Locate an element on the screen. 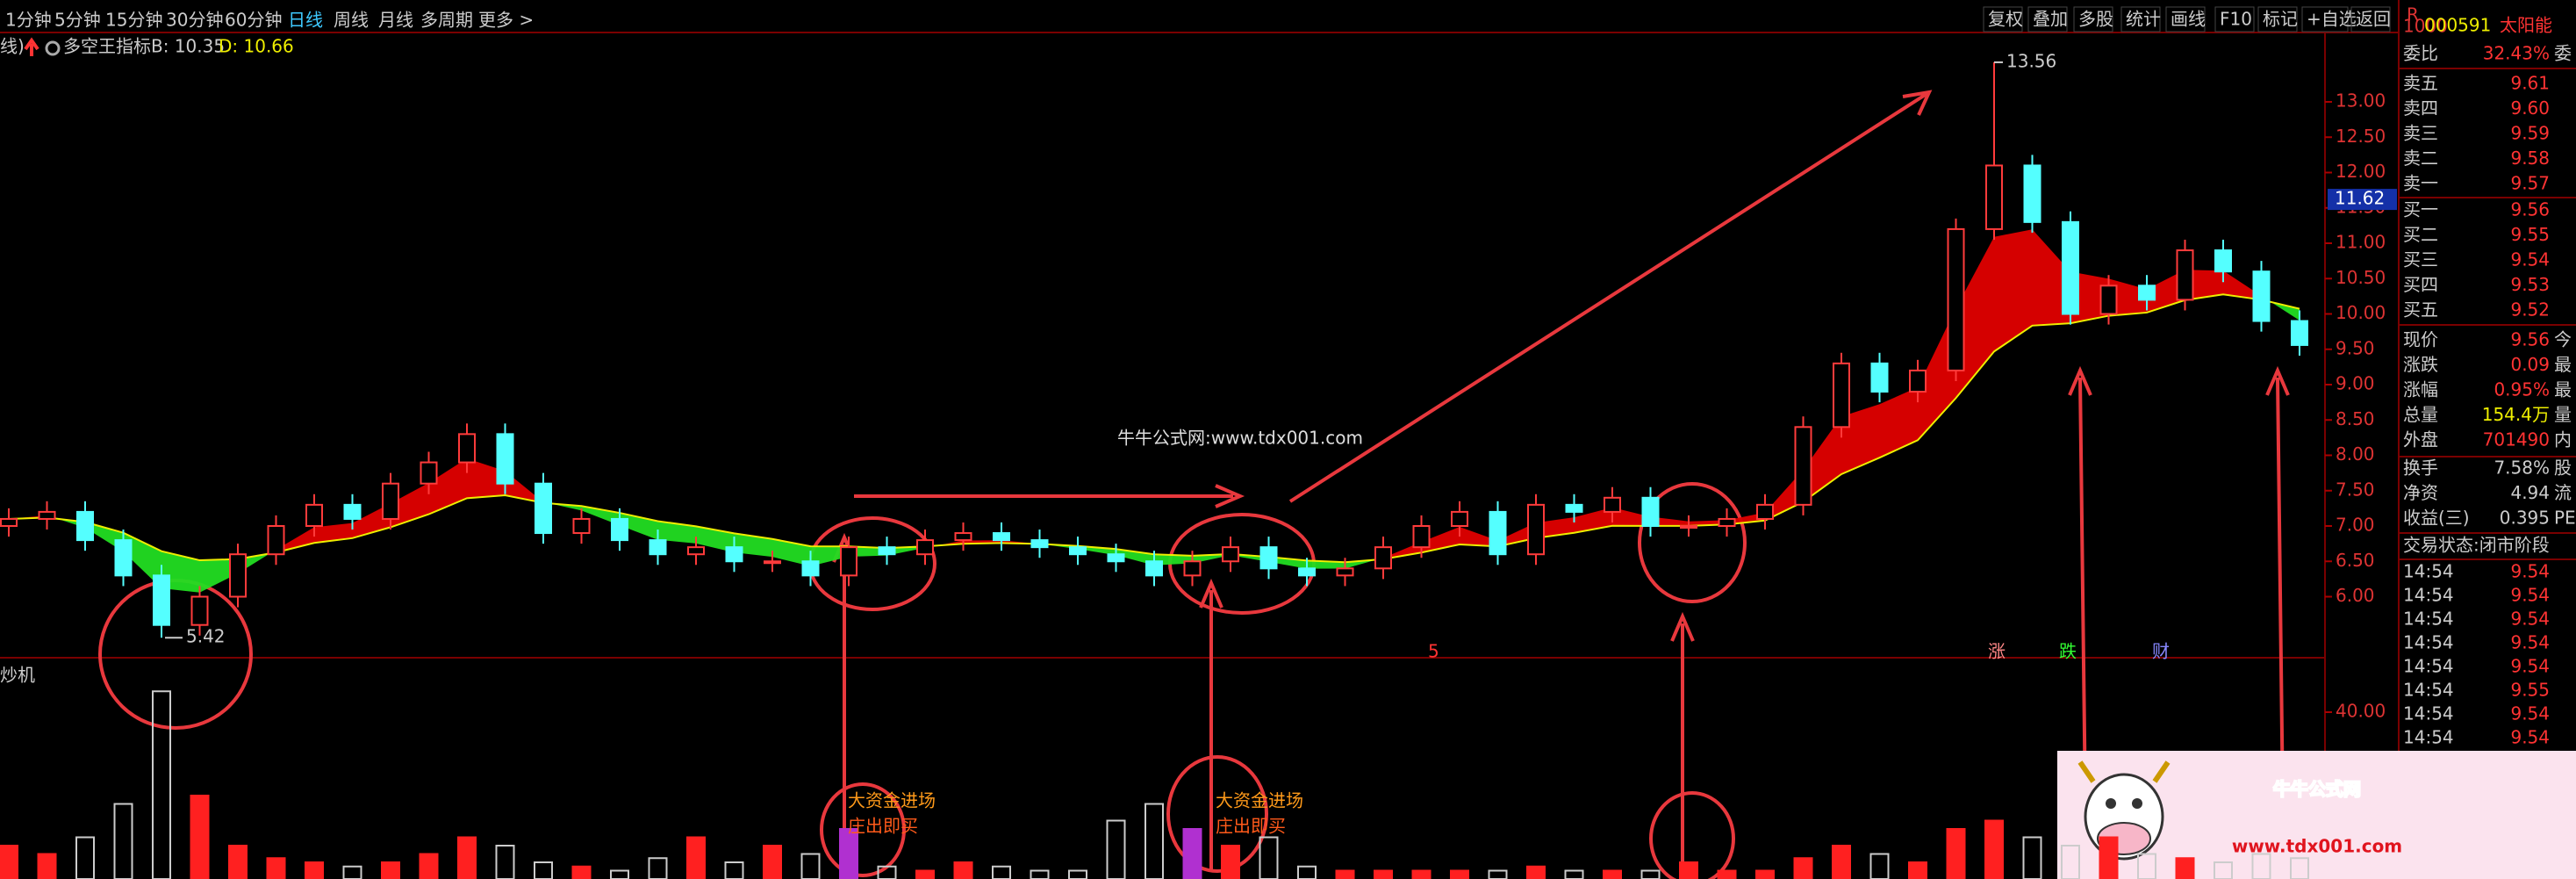 The height and width of the screenshot is (879, 2576). tool-button: 多股 is located at coordinates (2096, 19).